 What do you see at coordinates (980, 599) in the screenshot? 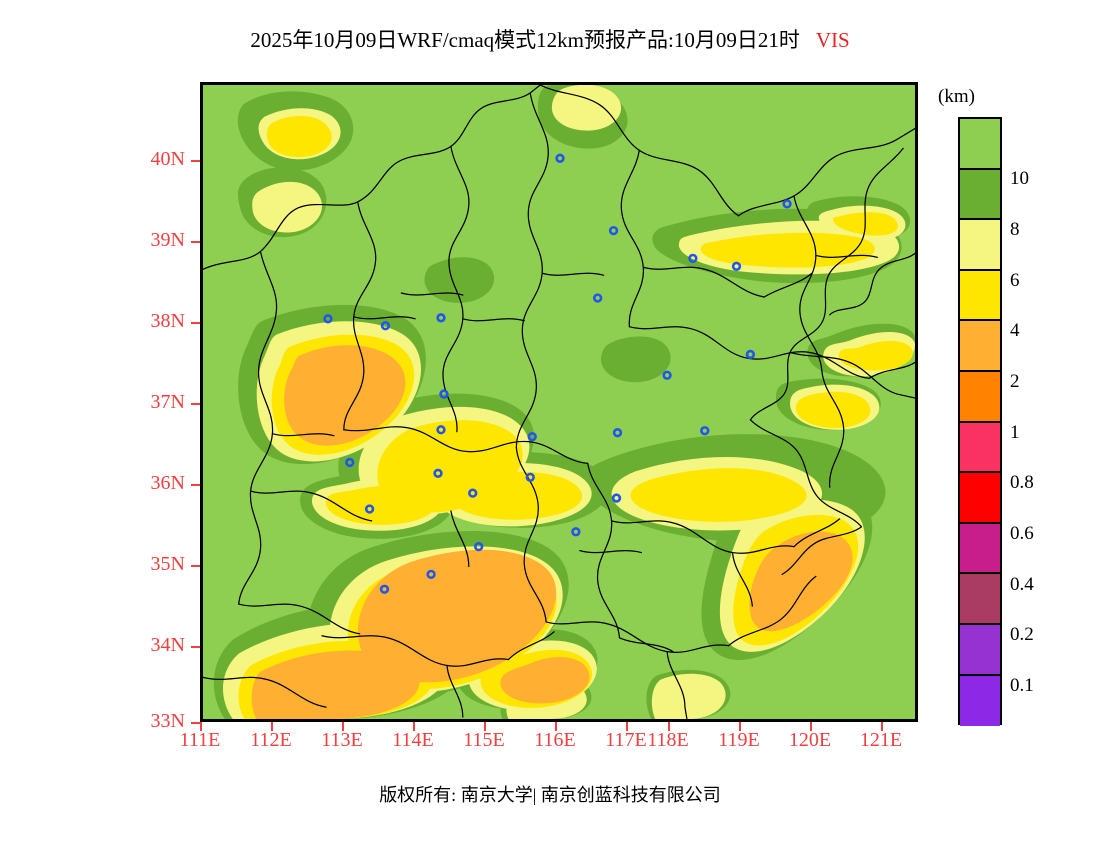
I see `colorbar-band-0.2-0.4` at bounding box center [980, 599].